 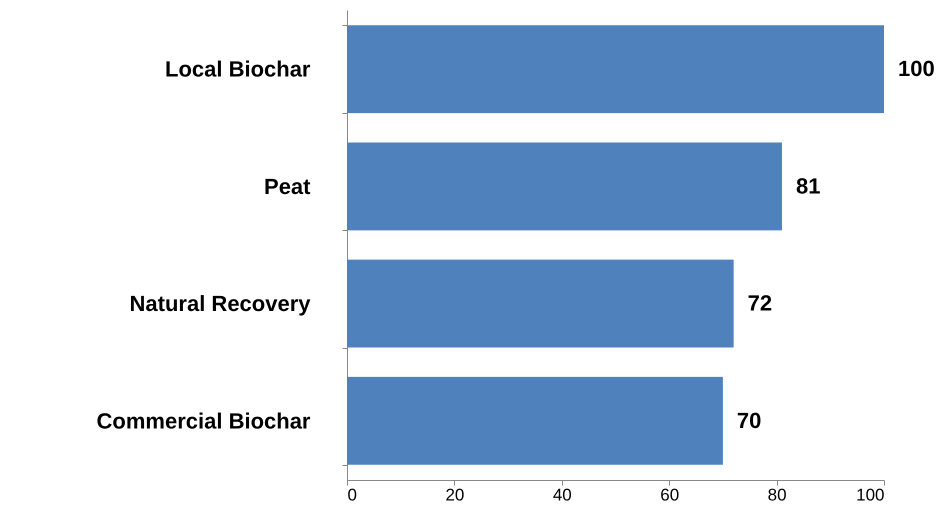 I want to click on y-tick-label: Commercial Biochar, so click(x=203, y=421).